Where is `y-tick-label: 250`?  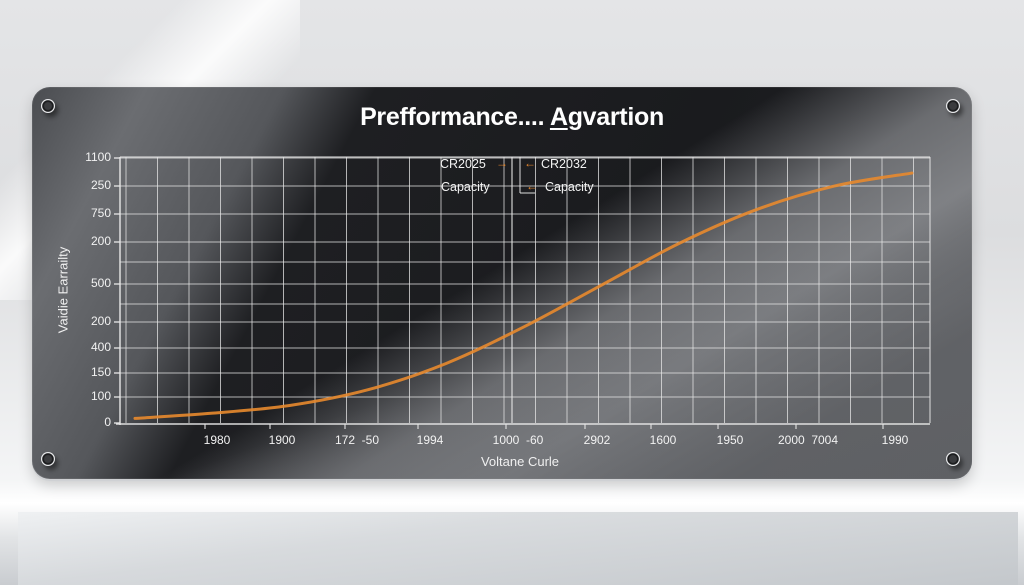
y-tick-label: 250 is located at coordinates (100, 185).